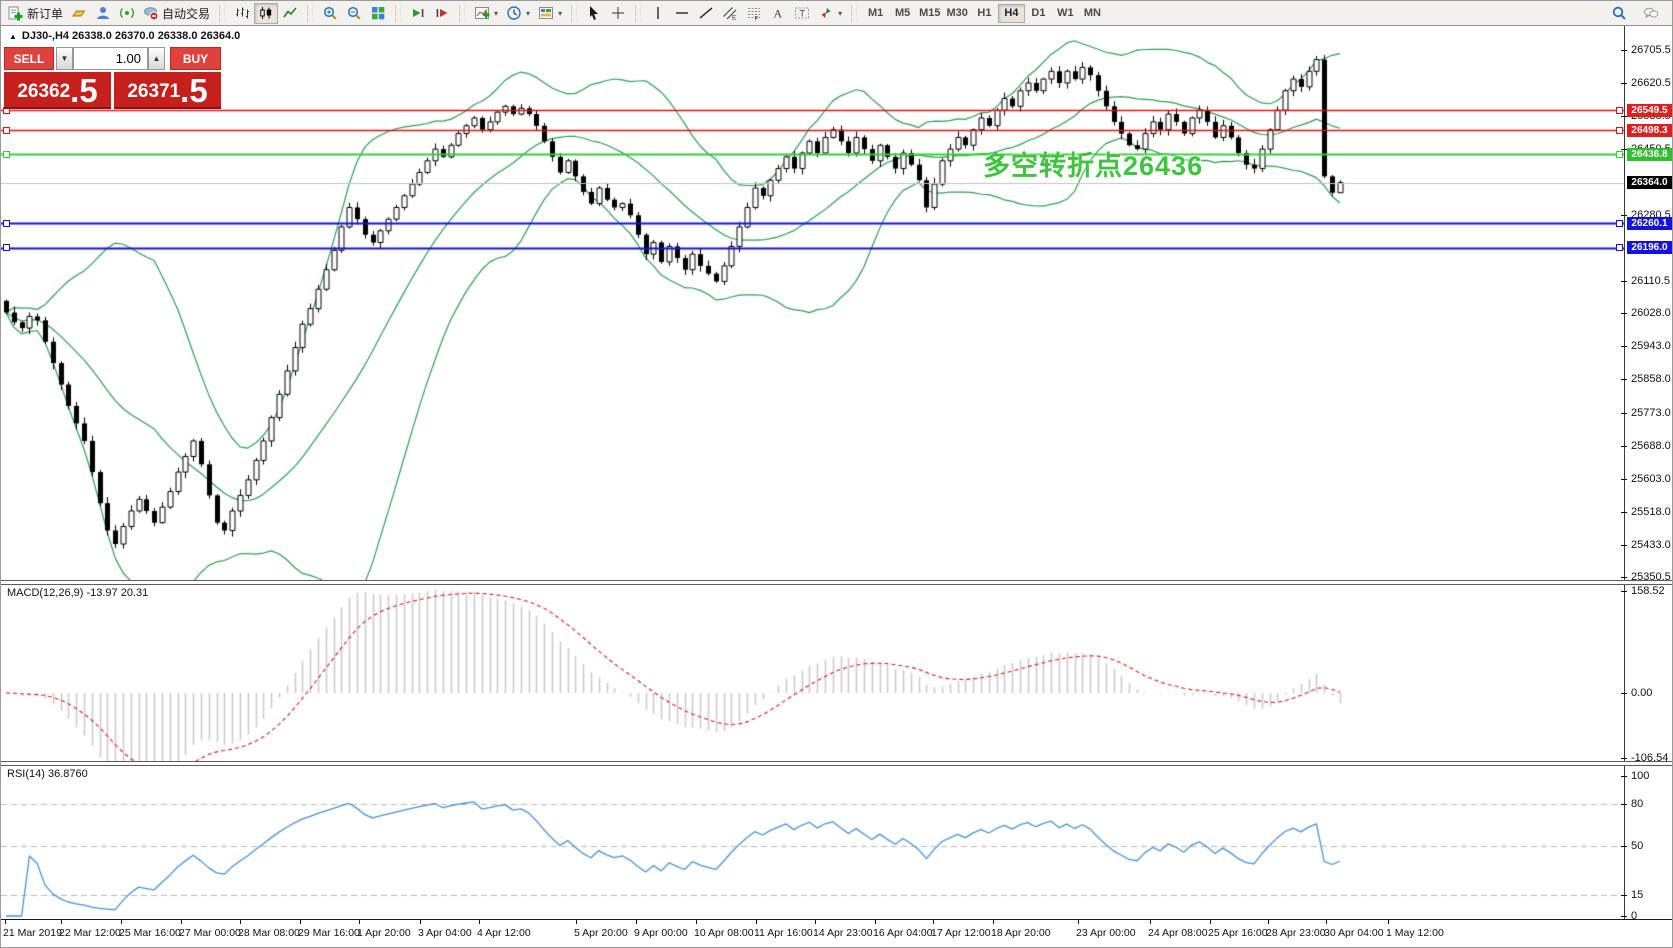 This screenshot has width=1673, height=948. Describe the element at coordinates (778, 13) in the screenshot. I see `text-button: A` at that location.